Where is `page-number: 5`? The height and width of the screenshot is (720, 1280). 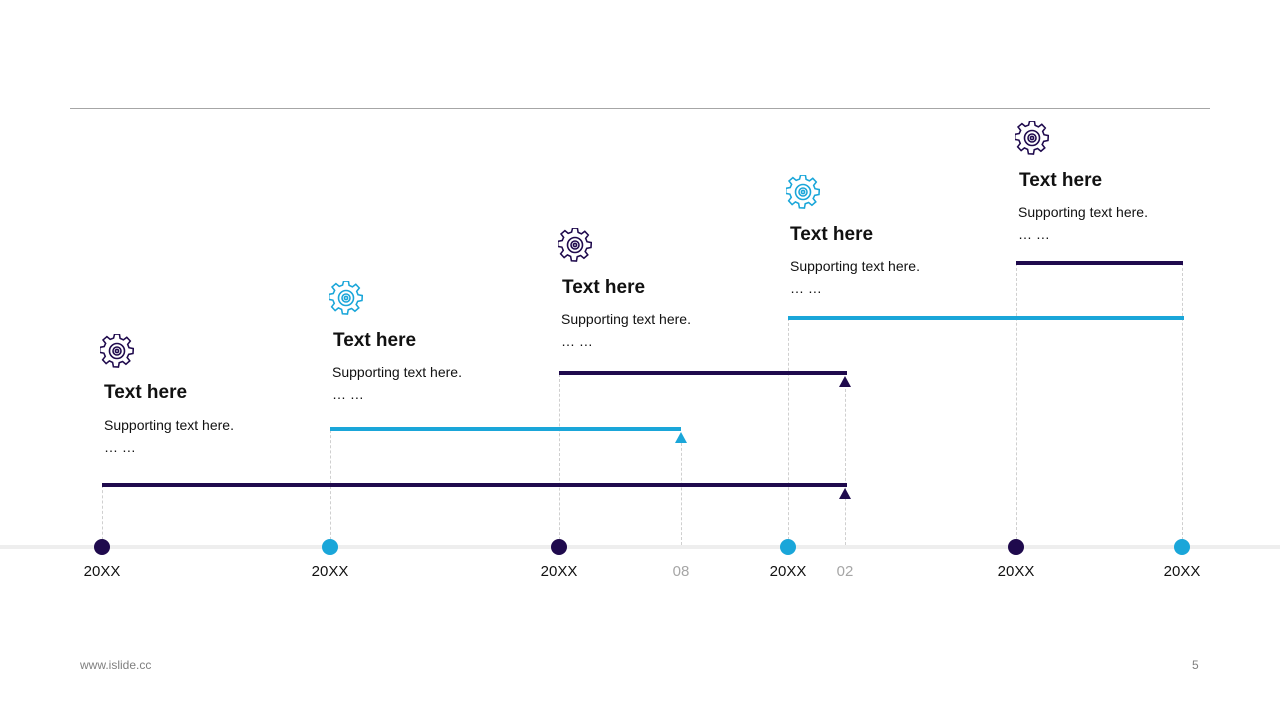 page-number: 5 is located at coordinates (1195, 665).